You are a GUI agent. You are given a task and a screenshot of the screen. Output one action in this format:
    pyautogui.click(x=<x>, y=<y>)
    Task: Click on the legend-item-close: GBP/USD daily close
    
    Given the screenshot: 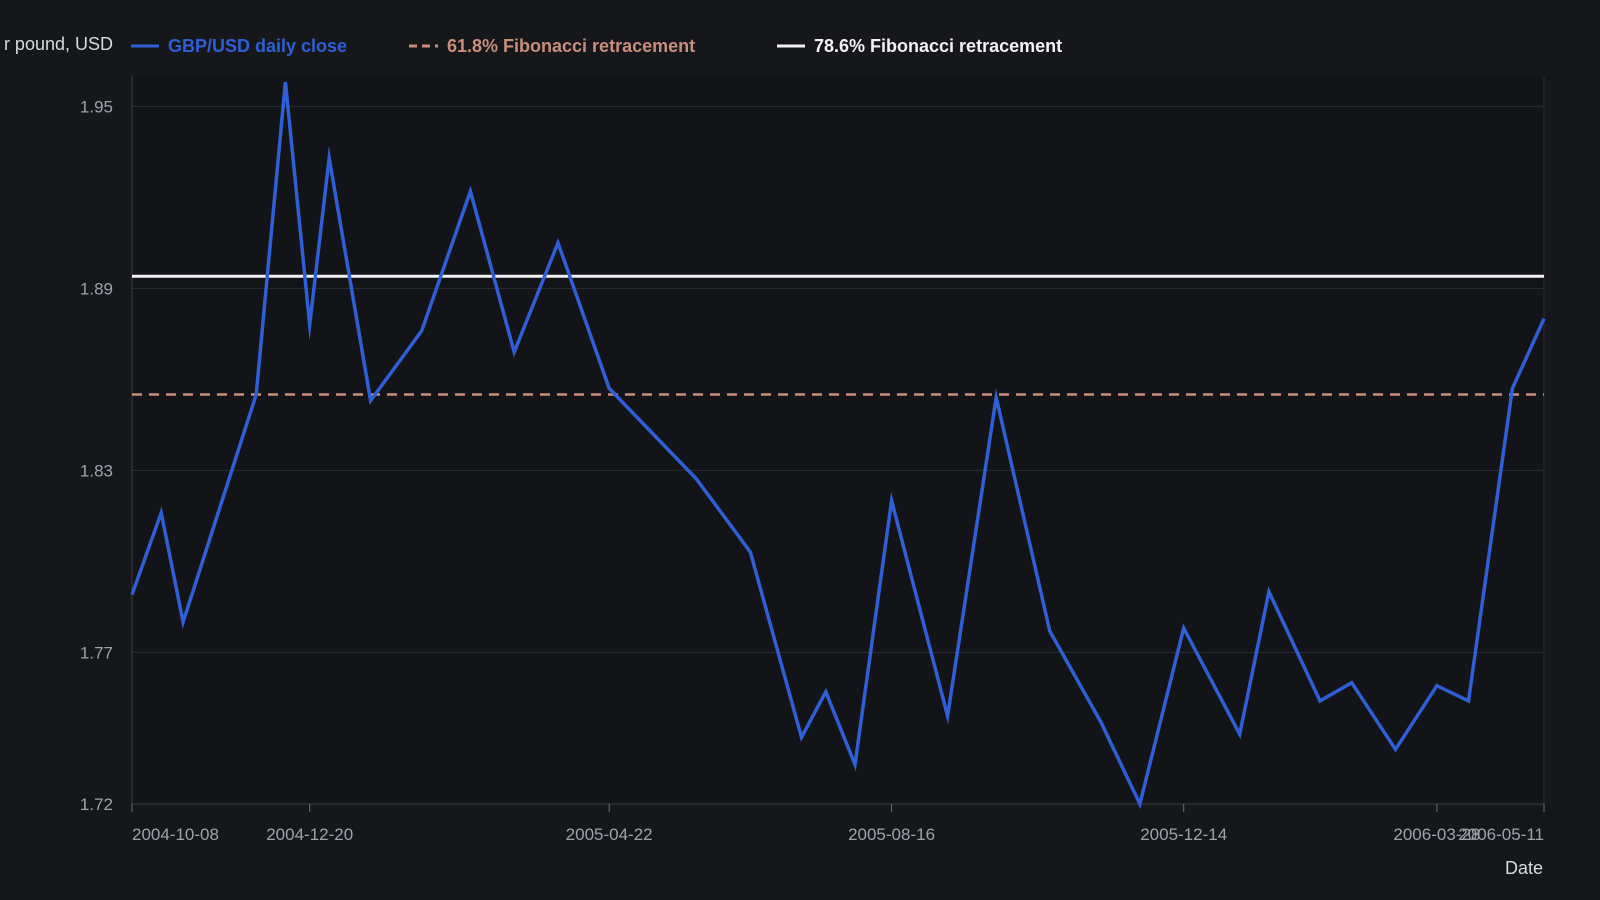 What is the action you would take?
    pyautogui.click(x=239, y=46)
    